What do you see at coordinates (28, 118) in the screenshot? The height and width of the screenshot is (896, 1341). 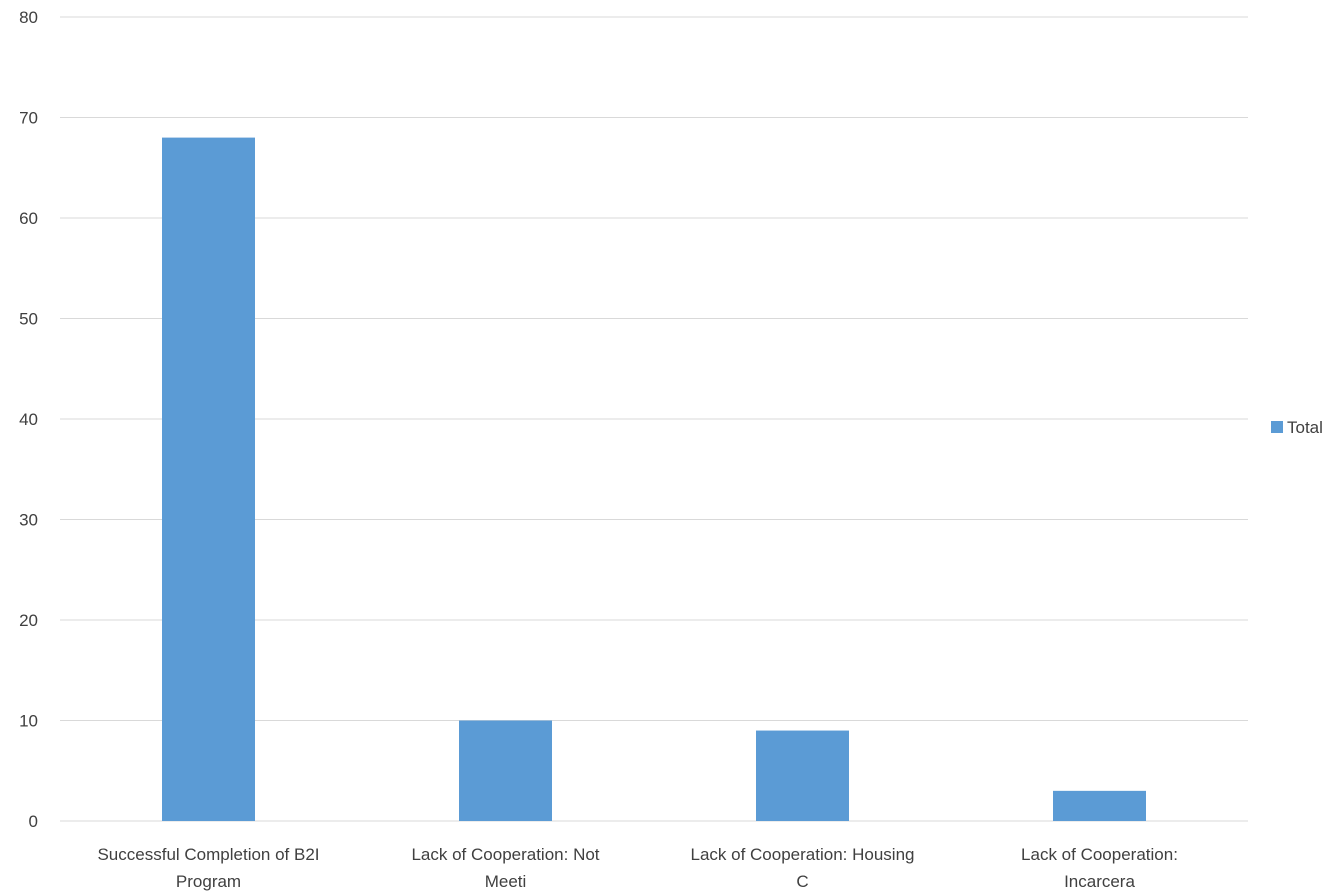 I see `y-tick-label: 70` at bounding box center [28, 118].